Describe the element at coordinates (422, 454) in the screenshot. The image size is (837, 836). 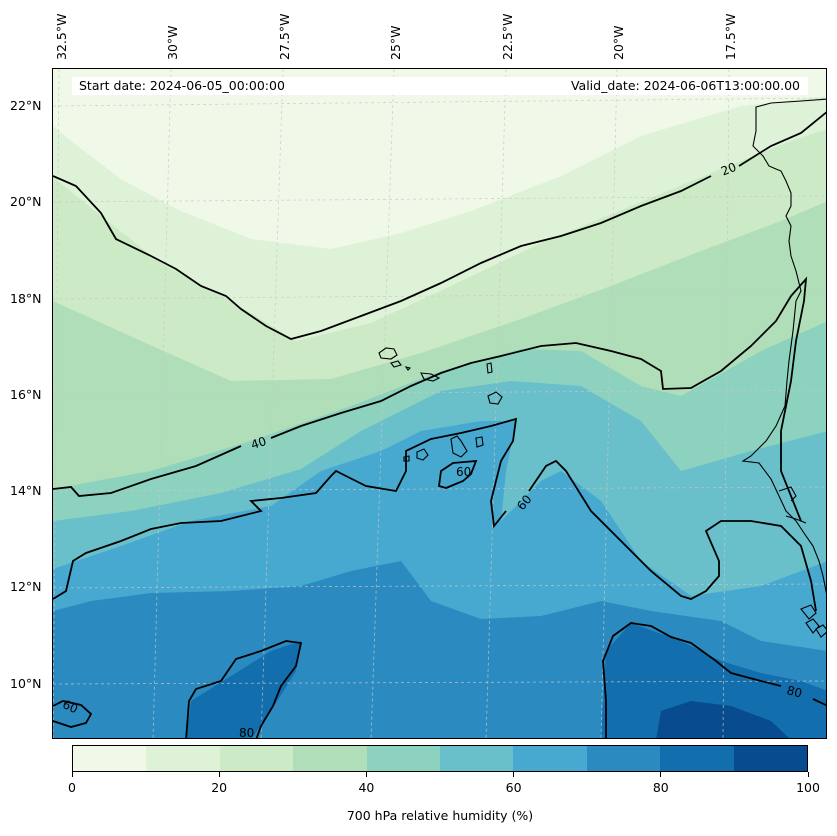
I see `cape-verde-fogo` at that location.